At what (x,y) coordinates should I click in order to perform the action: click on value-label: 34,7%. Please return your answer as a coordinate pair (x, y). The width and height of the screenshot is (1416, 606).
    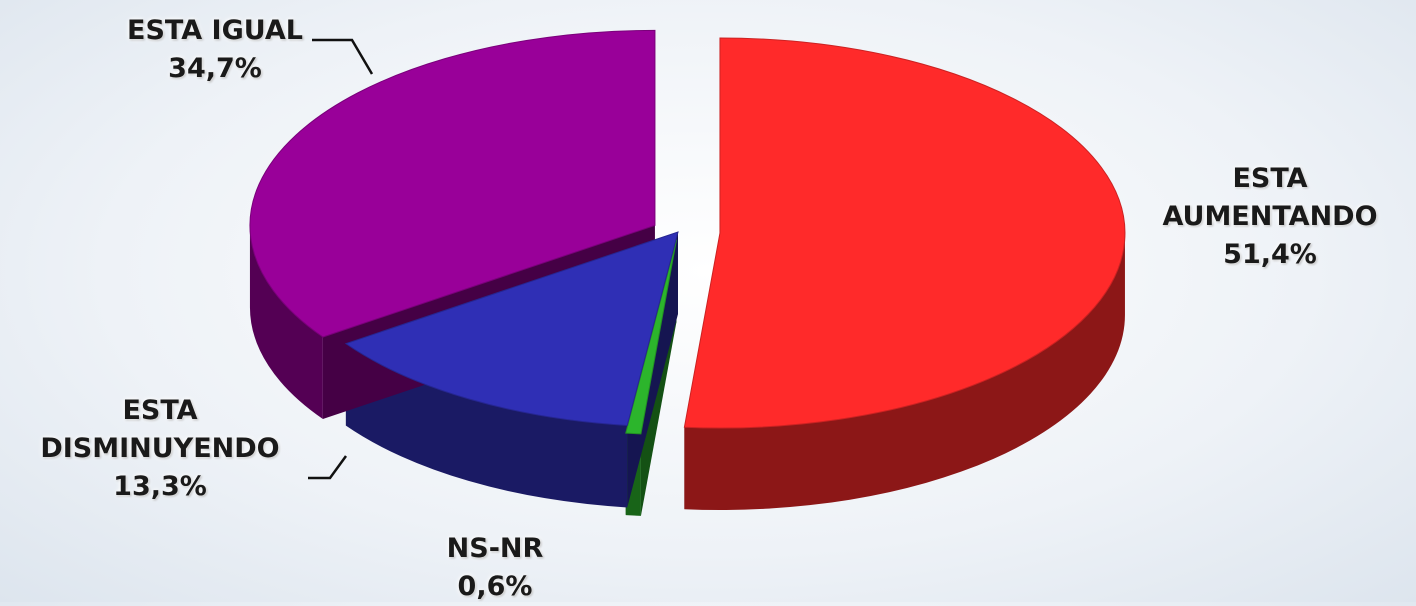
    Looking at the image, I should click on (215, 68).